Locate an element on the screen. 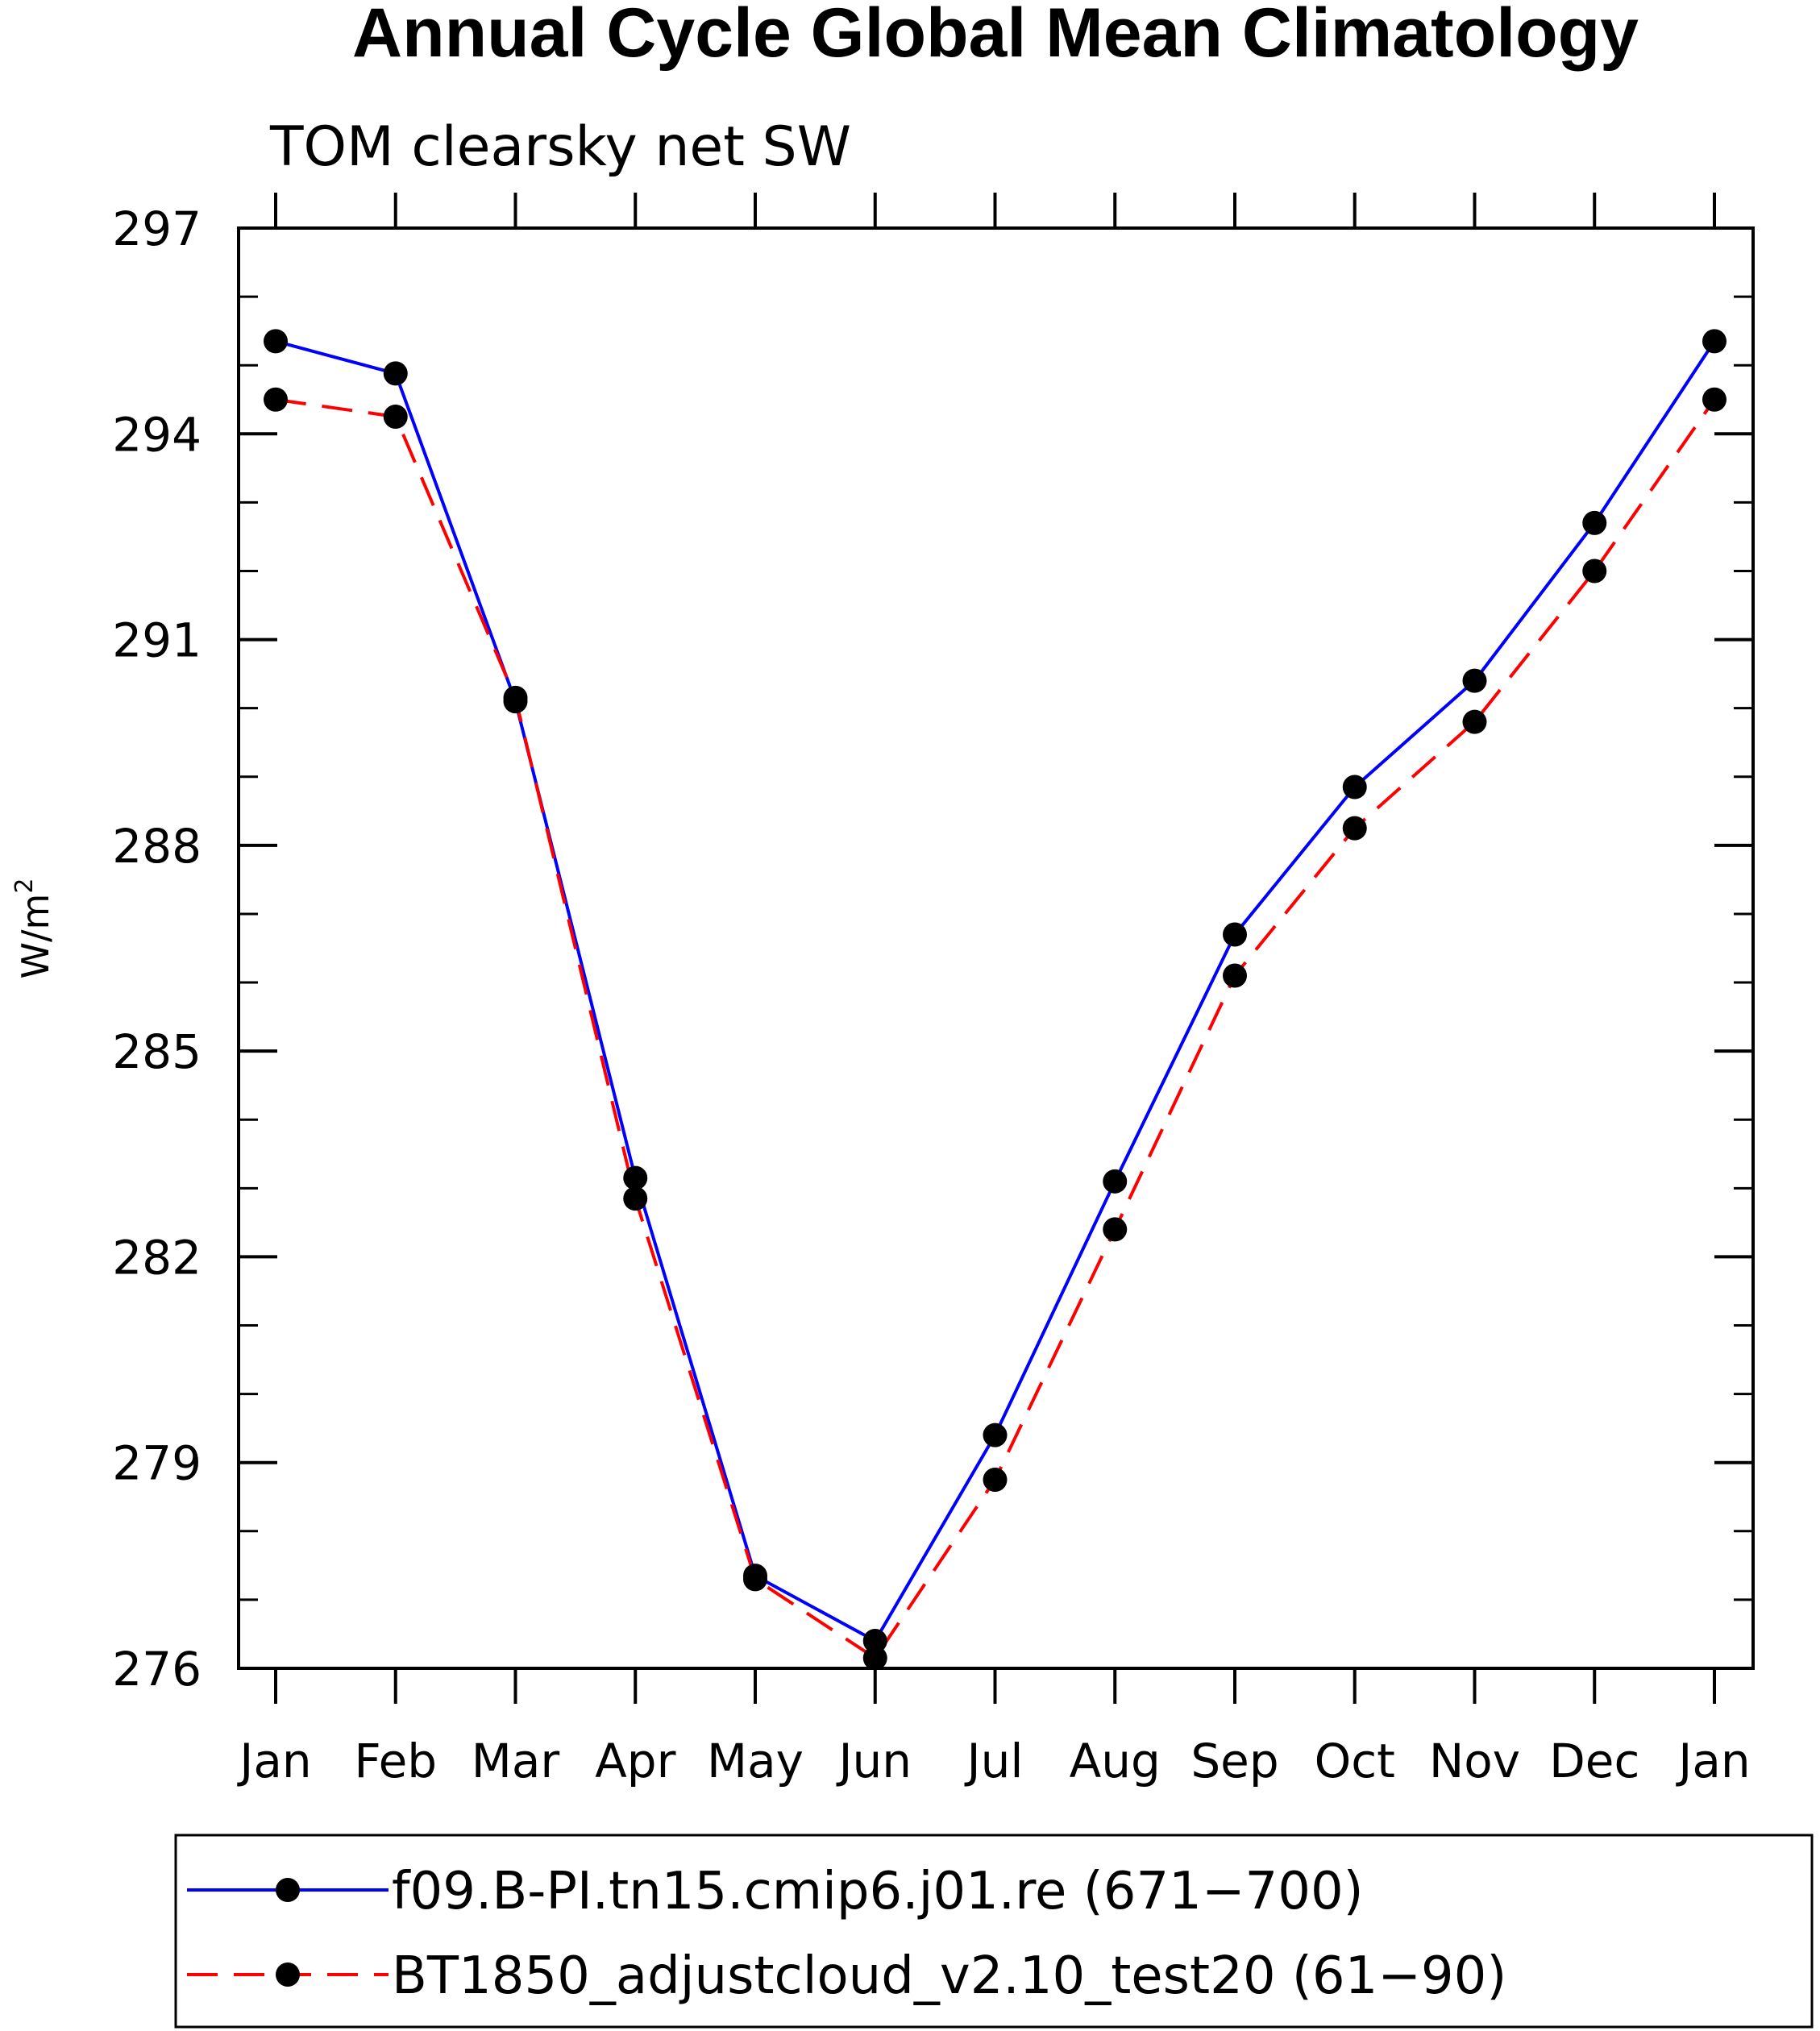 This screenshot has width=1820, height=2031. x-tick-label: Sep is located at coordinates (1234, 1761).